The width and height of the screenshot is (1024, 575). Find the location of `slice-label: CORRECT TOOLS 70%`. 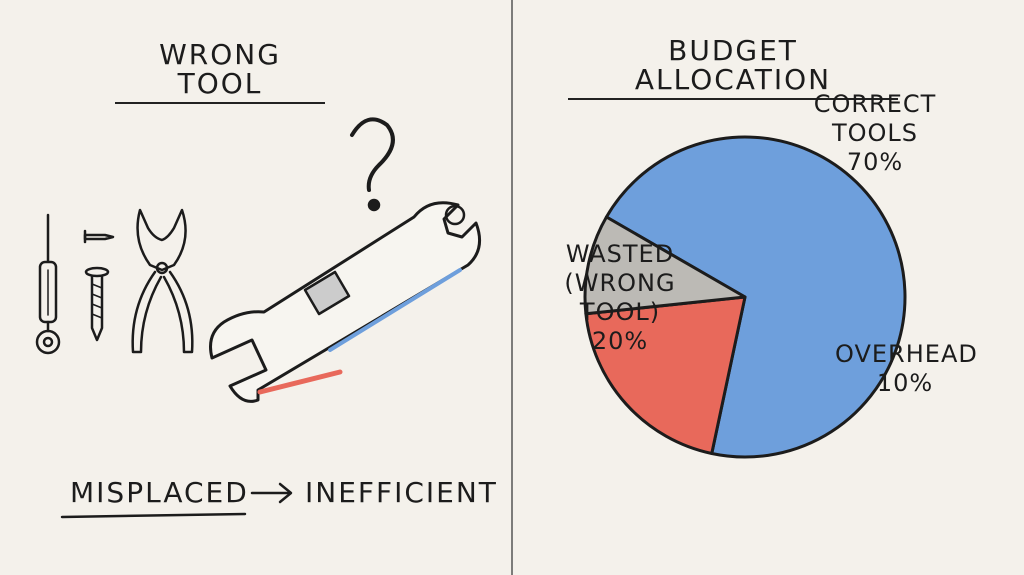

slice-label: CORRECT TOOLS 70% is located at coordinates (875, 133).